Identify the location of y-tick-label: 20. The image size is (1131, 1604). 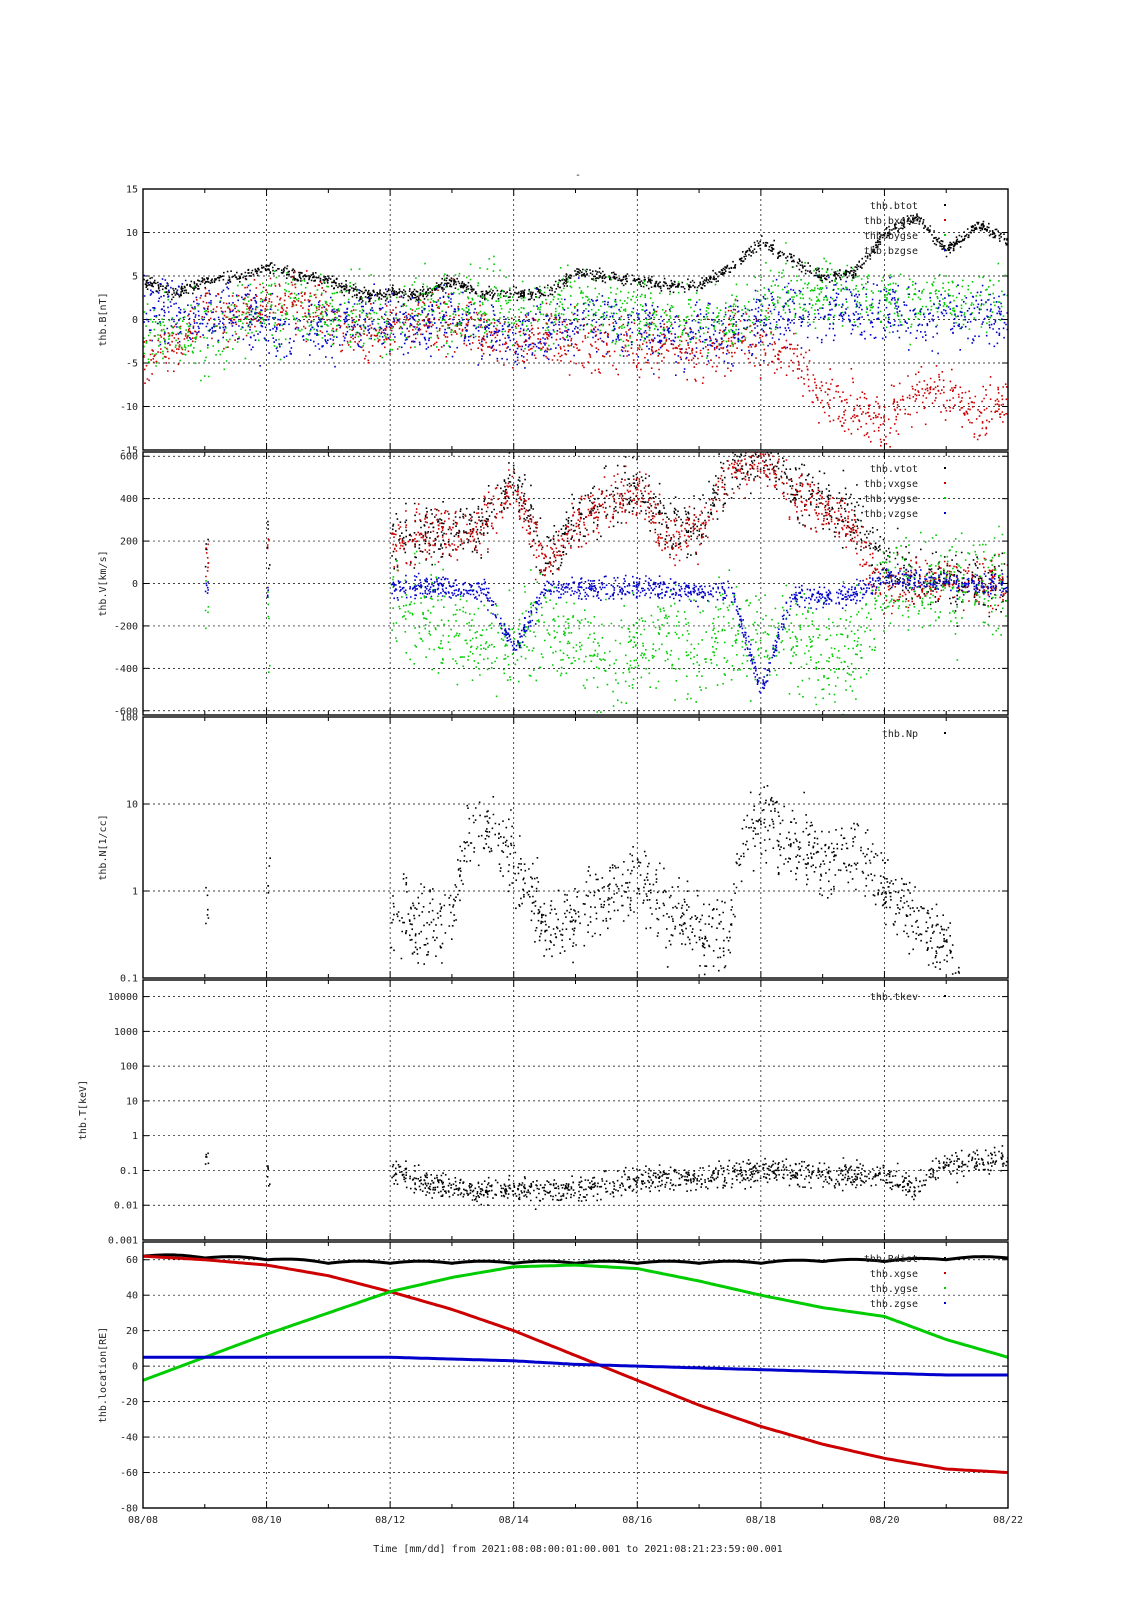
(132, 1331).